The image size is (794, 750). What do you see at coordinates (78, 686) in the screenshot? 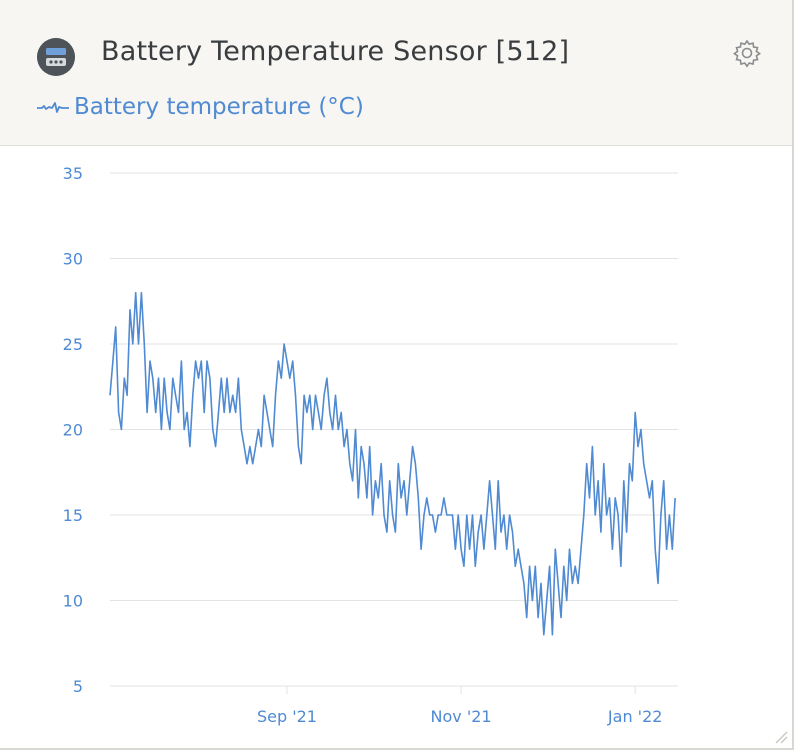
I see `y-tick-label: 5` at bounding box center [78, 686].